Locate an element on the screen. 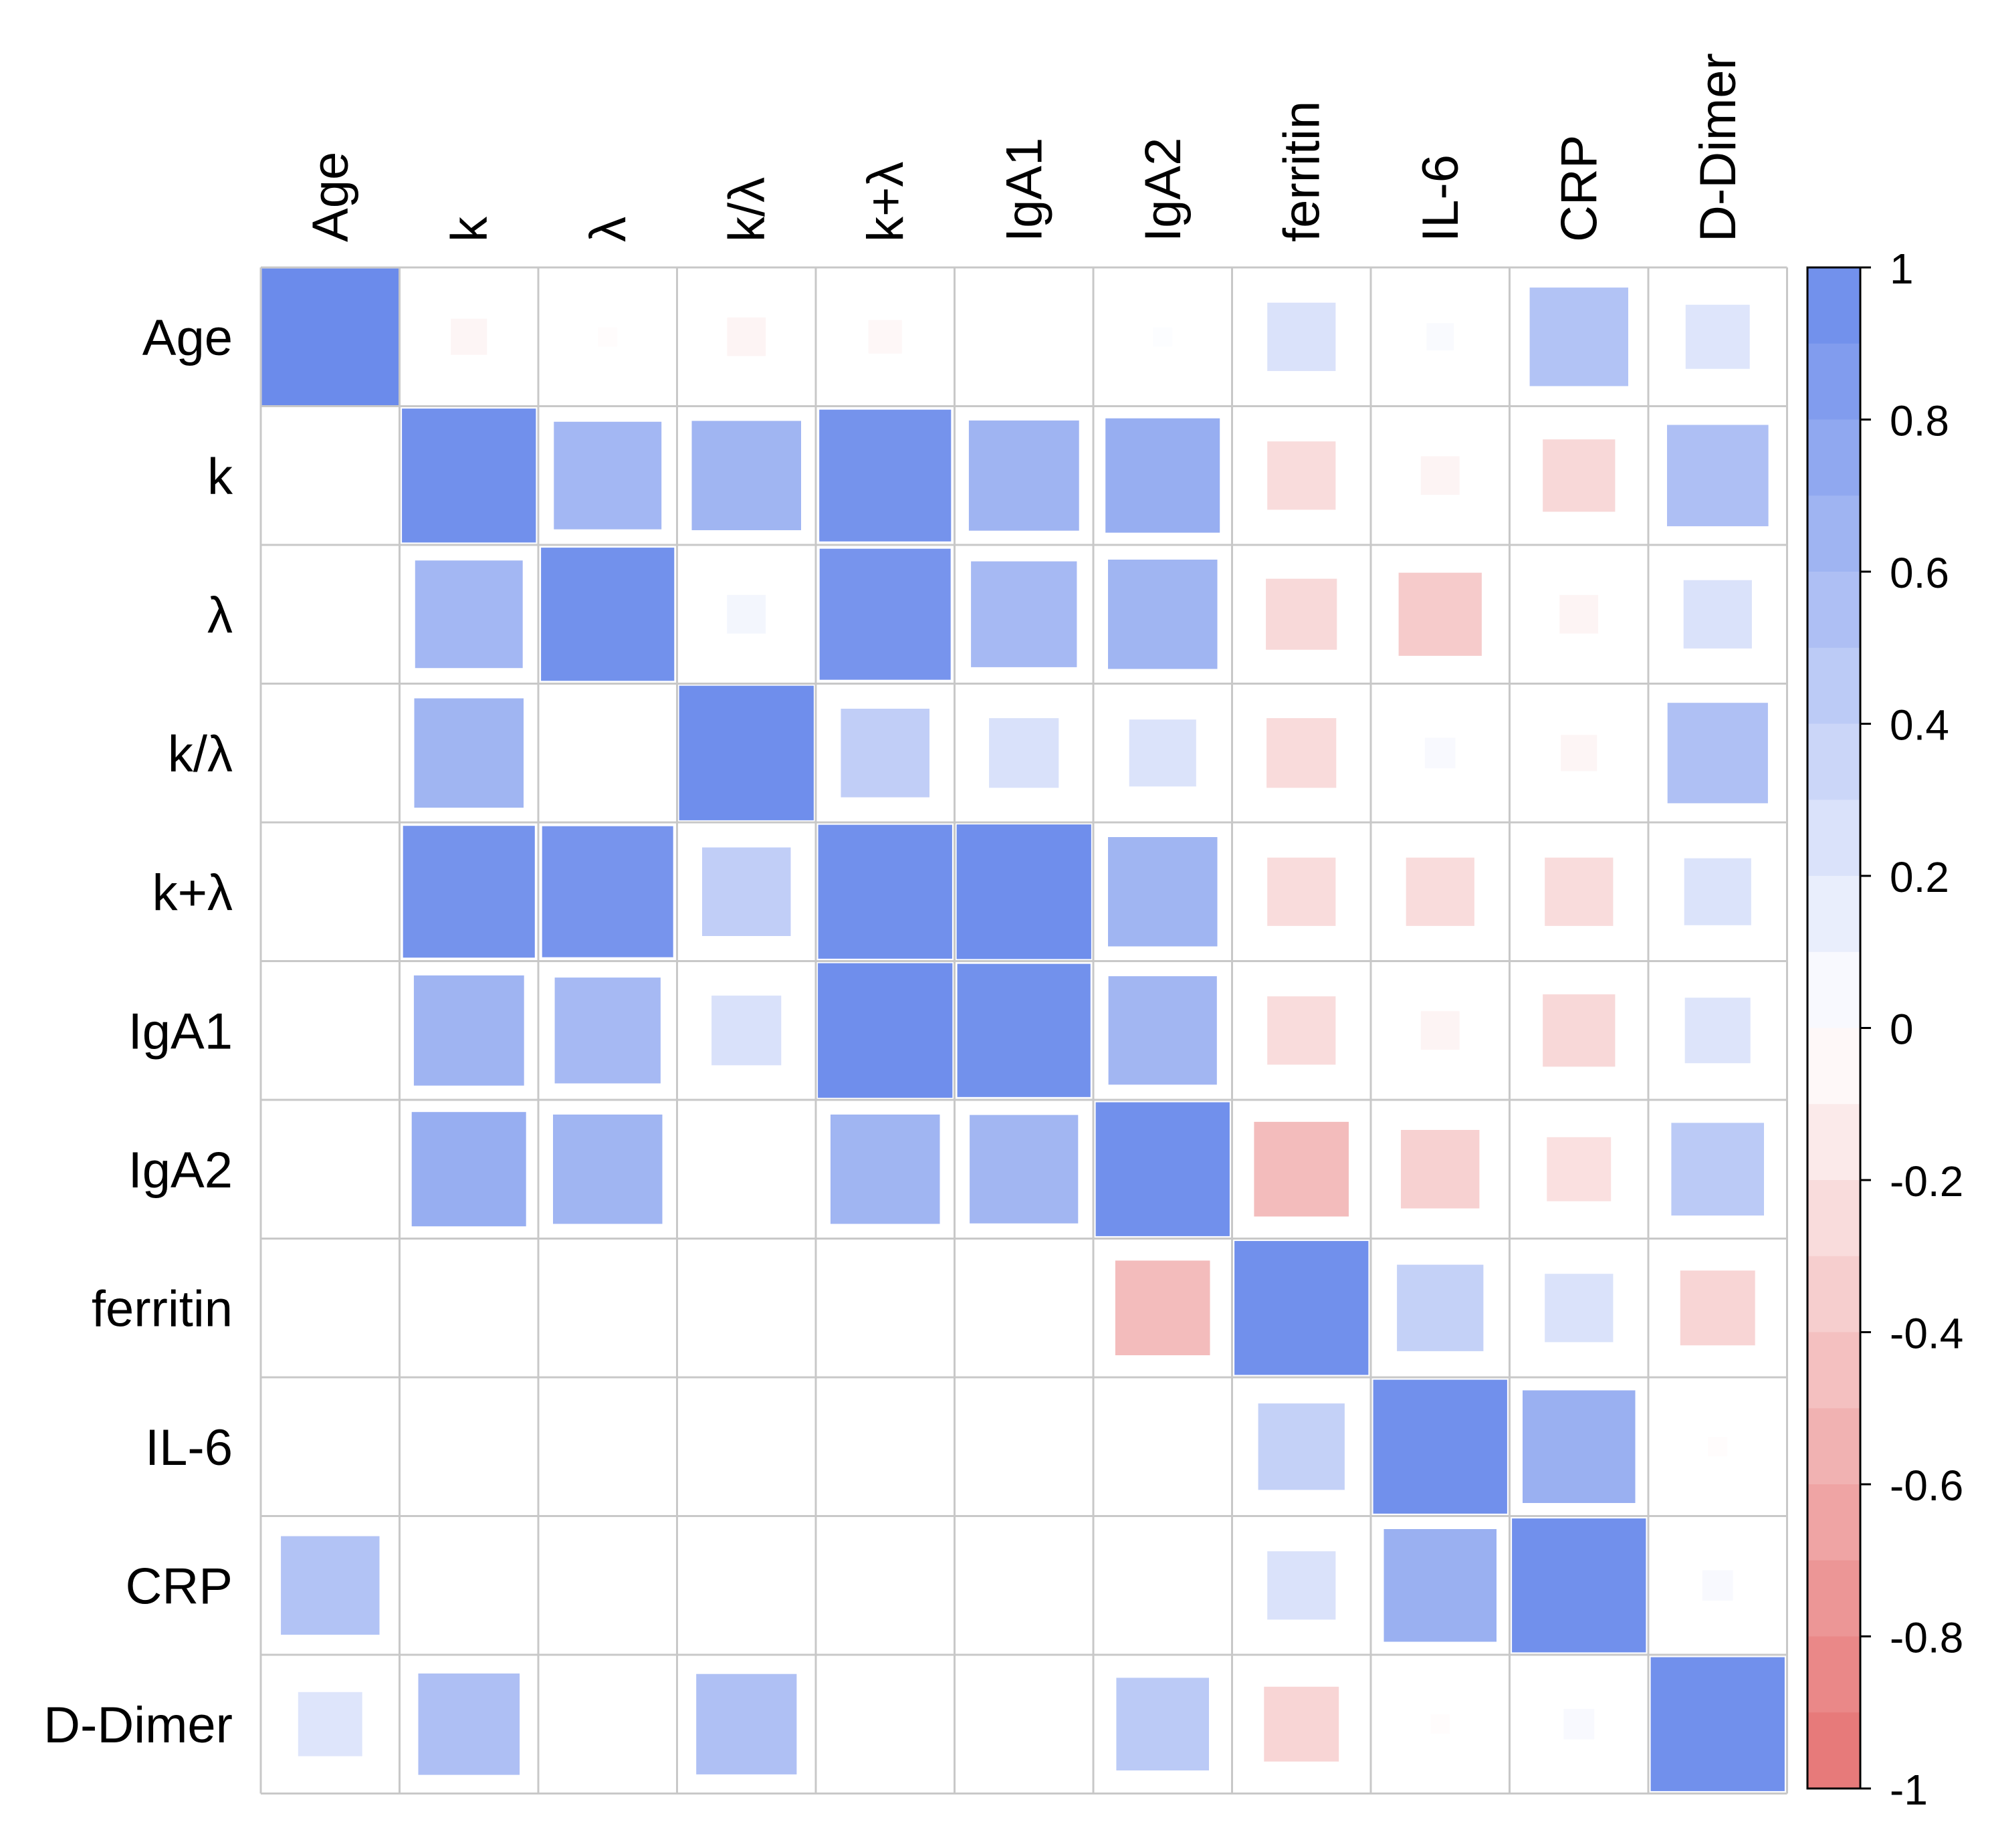 Image resolution: width=1990 pixels, height=1848 pixels. heatmap-cell-age-k is located at coordinates (469, 336).